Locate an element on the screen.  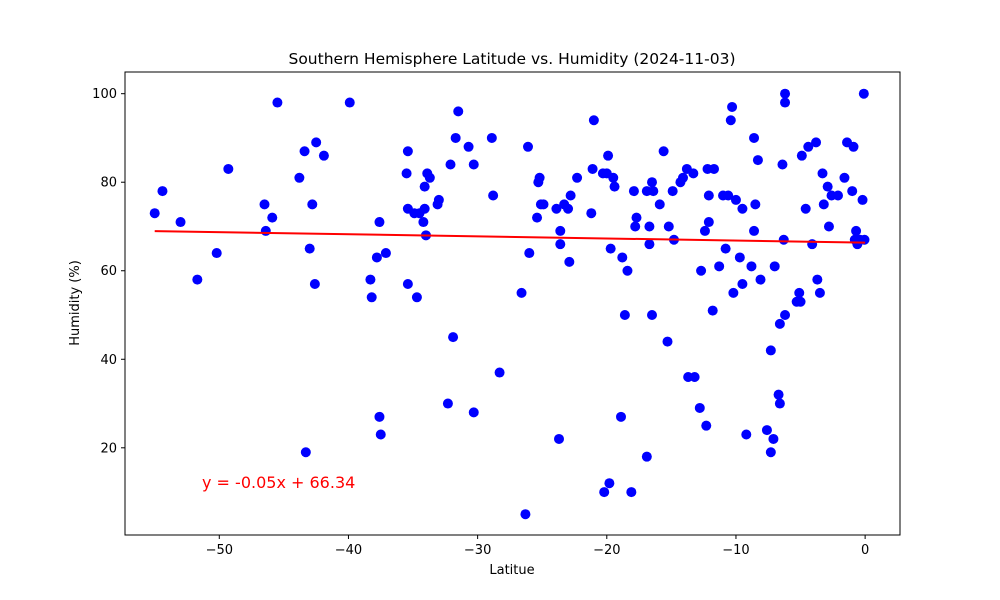
y-tick-label: 80 is located at coordinates (108, 183).